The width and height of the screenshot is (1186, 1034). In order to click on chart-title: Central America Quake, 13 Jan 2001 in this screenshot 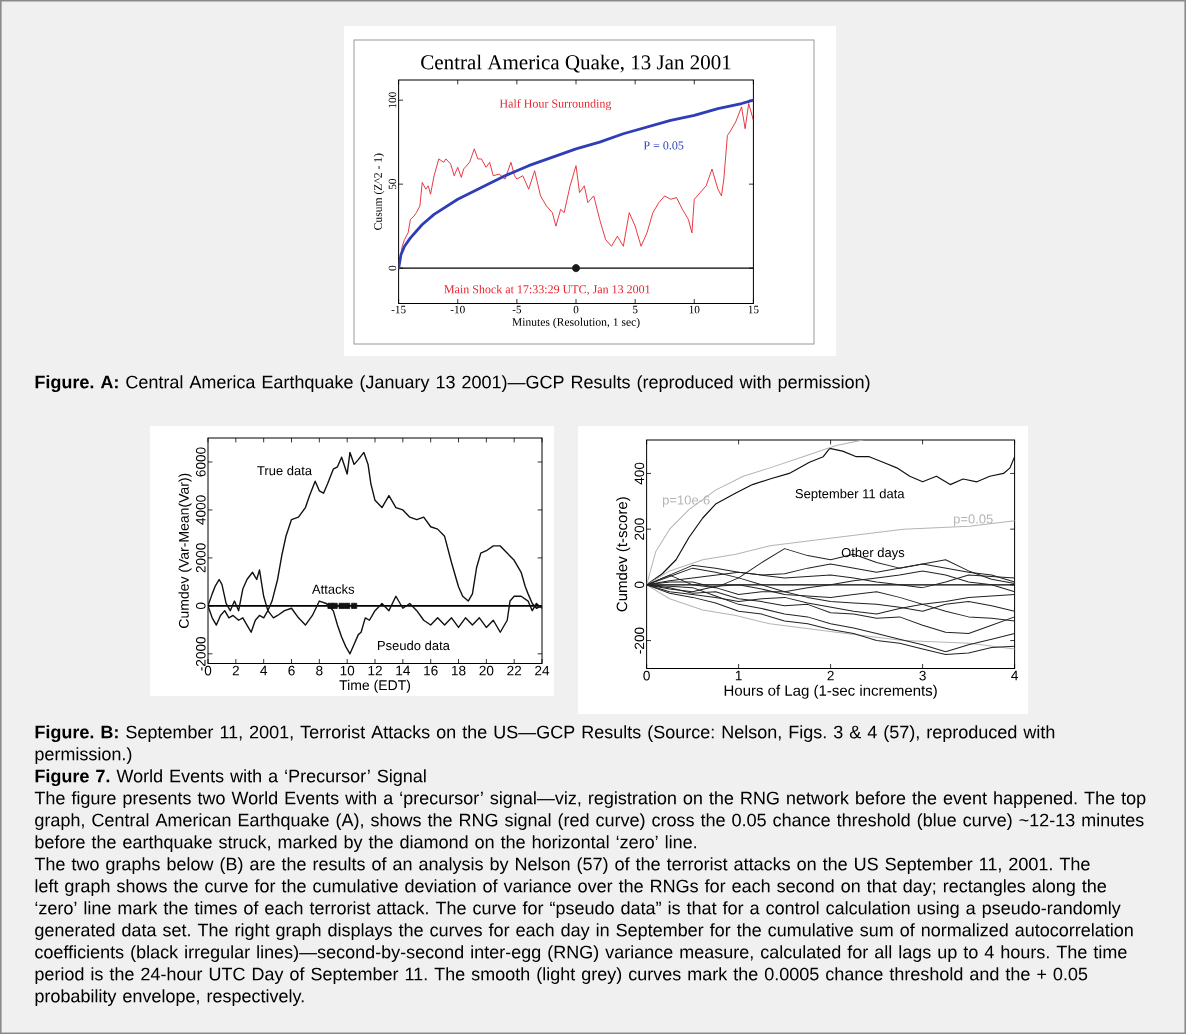, I will do `click(576, 63)`.